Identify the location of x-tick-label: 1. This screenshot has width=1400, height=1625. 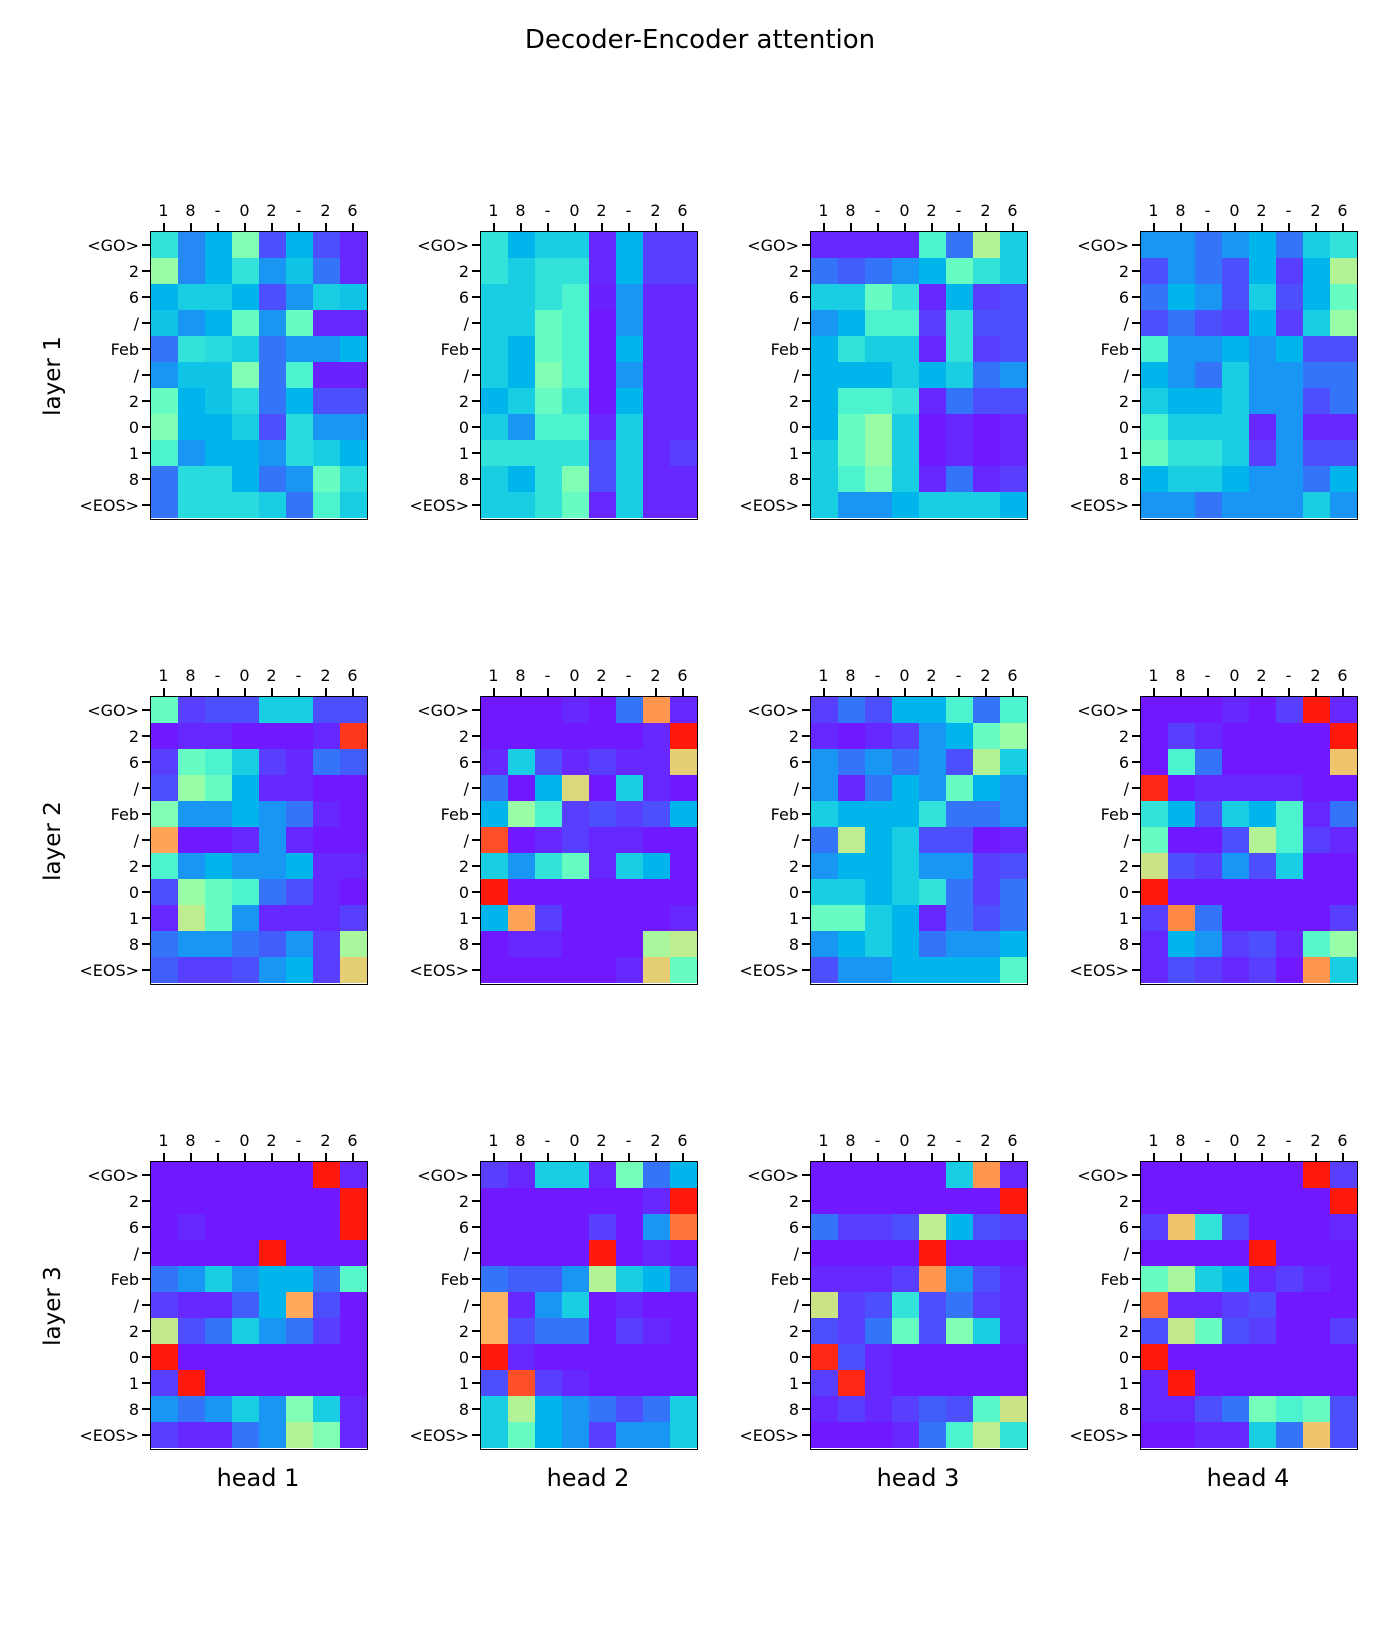
(493, 675).